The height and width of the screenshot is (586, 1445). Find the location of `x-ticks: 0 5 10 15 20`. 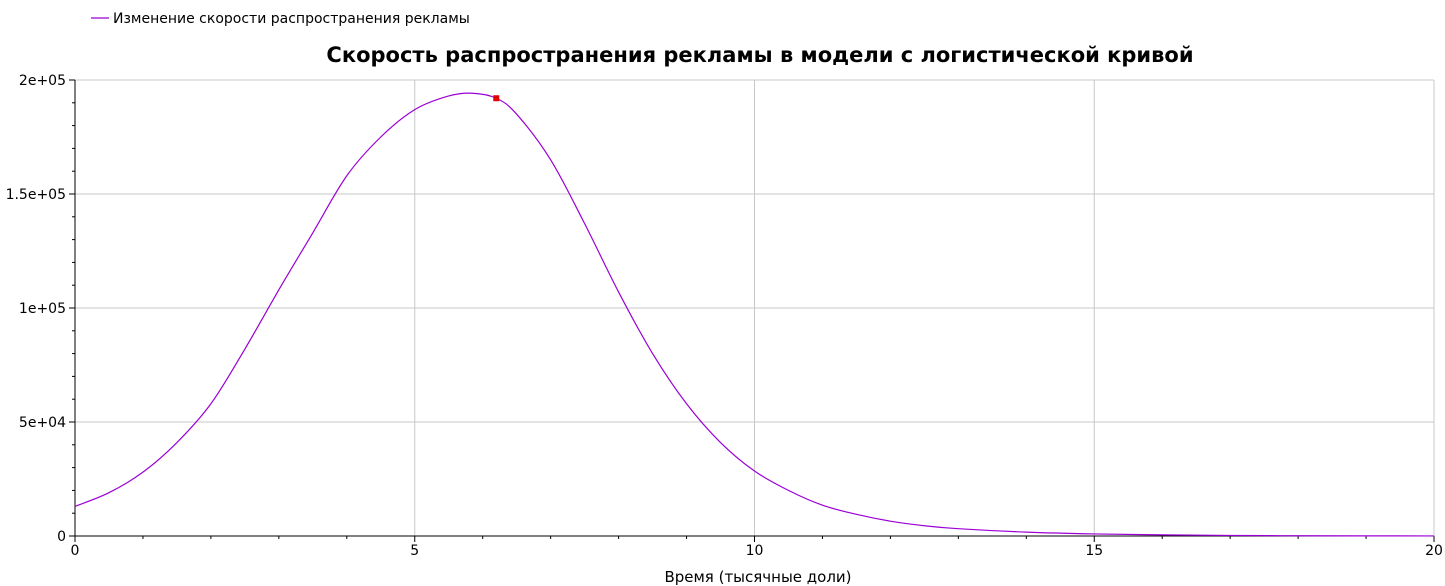

x-ticks: 0 5 10 15 20 is located at coordinates (757, 547).